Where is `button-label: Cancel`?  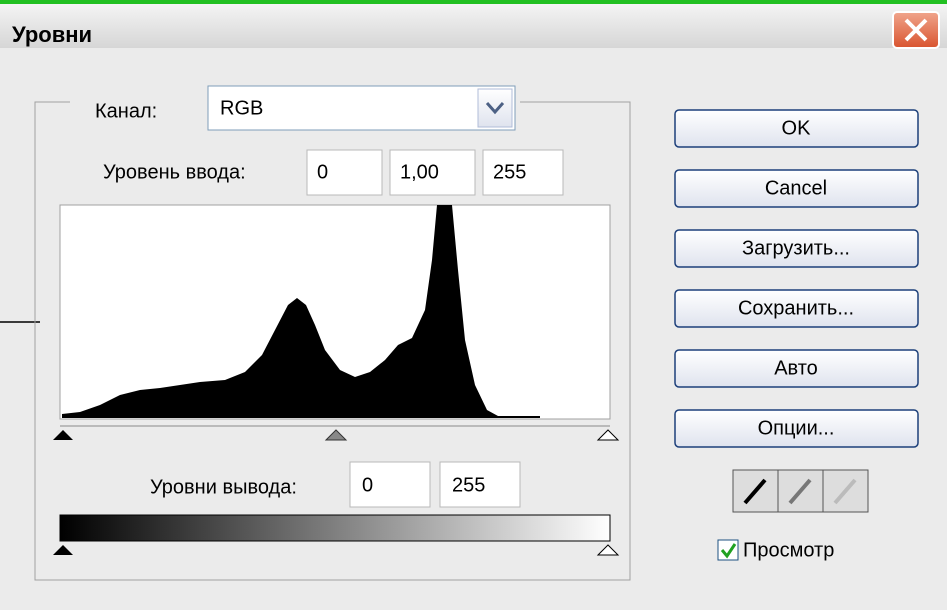 button-label: Cancel is located at coordinates (796, 188).